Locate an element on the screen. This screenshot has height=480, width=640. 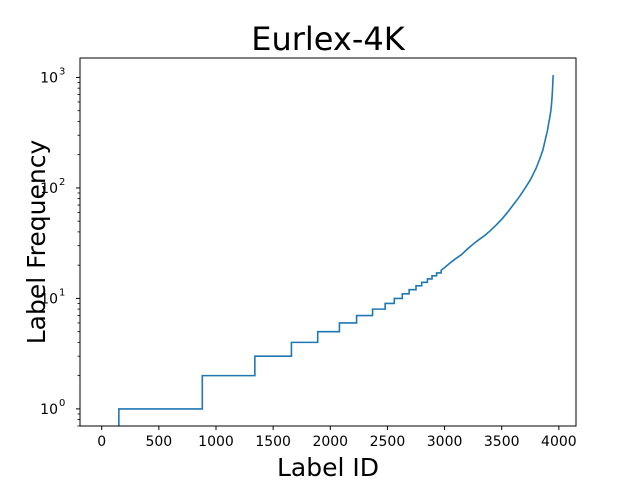
x-axis-label: Label ID is located at coordinates (328, 466).